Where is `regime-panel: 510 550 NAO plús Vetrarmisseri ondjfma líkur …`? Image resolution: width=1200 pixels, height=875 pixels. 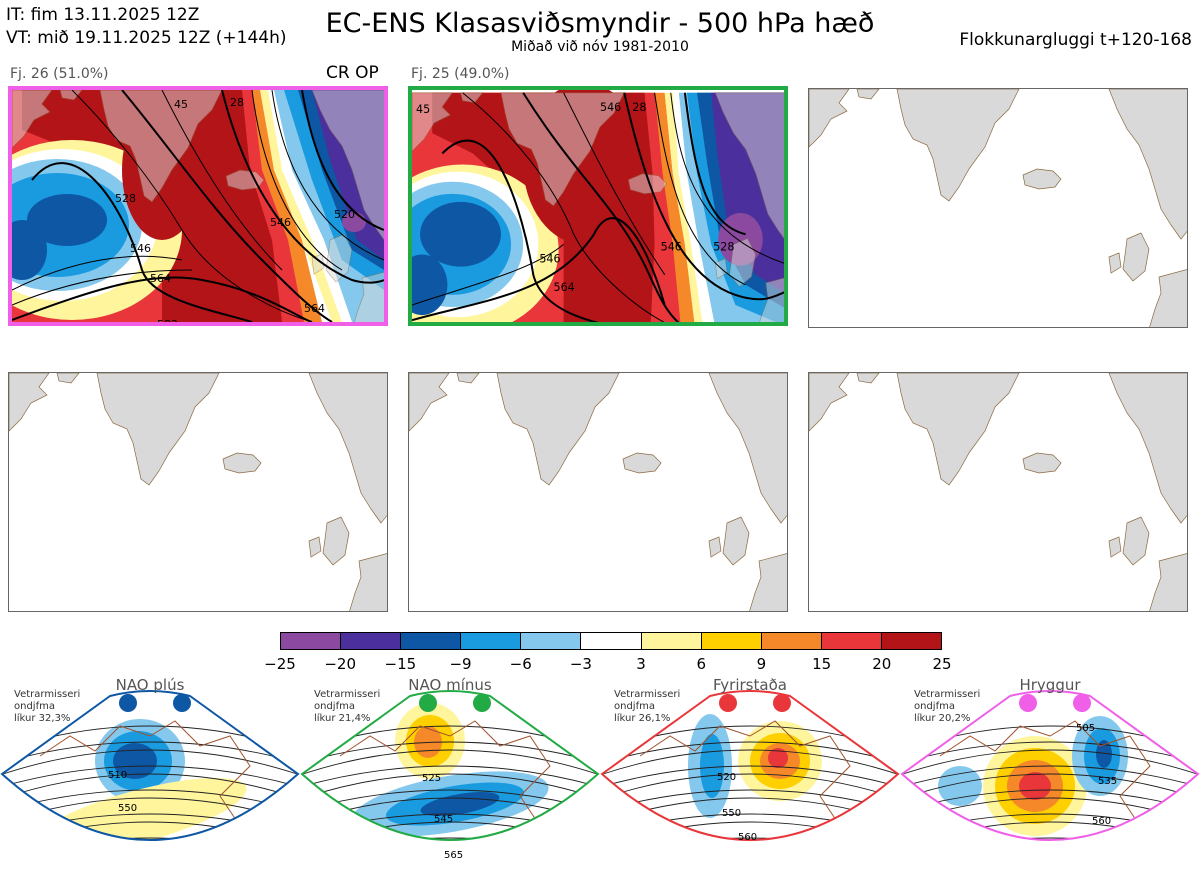
regime-panel: 510 550 NAO plús Vetrarmisseri ondjfma líkur … is located at coordinates (150, 773).